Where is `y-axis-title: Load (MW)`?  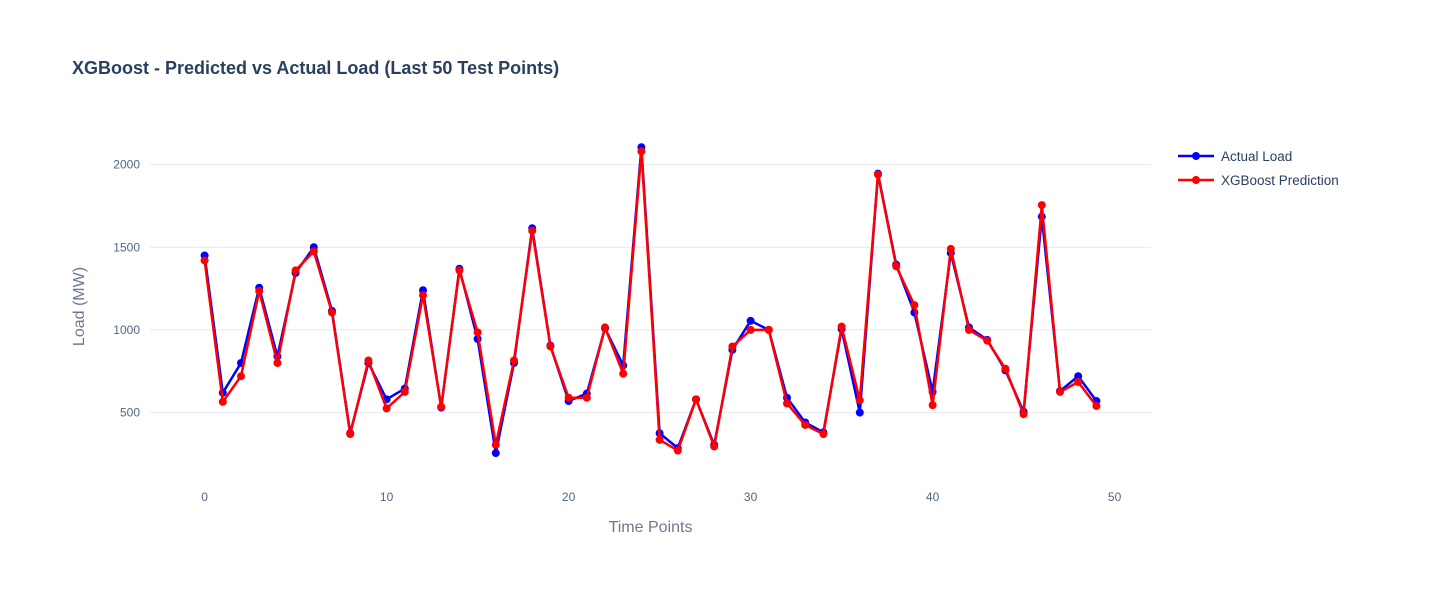
y-axis-title: Load (MW) is located at coordinates (79, 306).